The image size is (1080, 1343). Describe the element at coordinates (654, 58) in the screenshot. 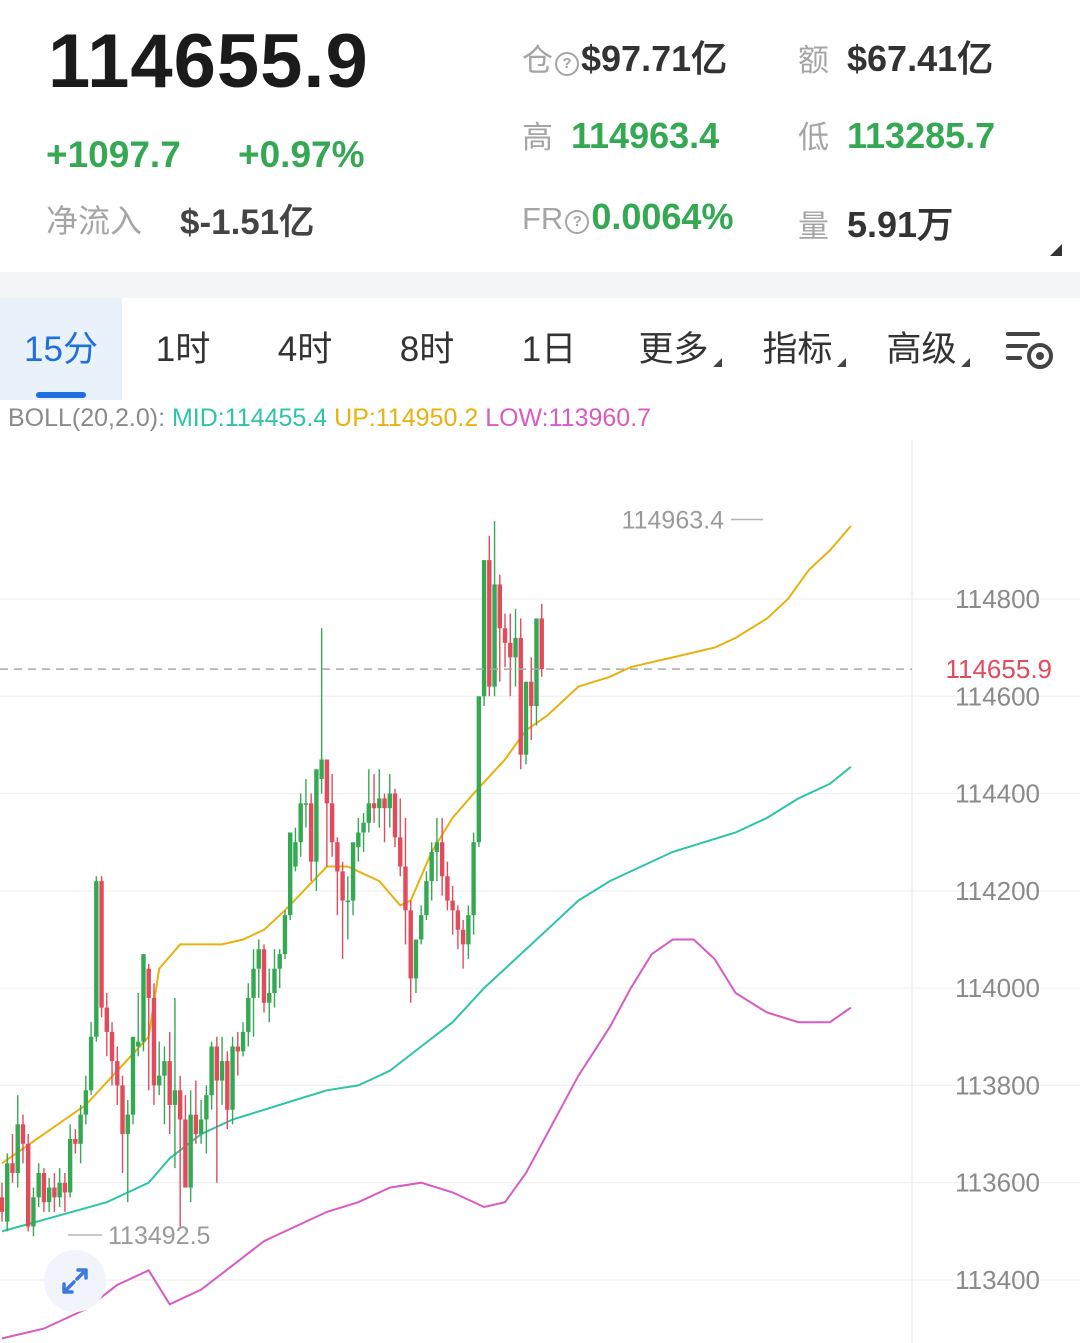

I see `open-interest-value: $97.71亿` at that location.